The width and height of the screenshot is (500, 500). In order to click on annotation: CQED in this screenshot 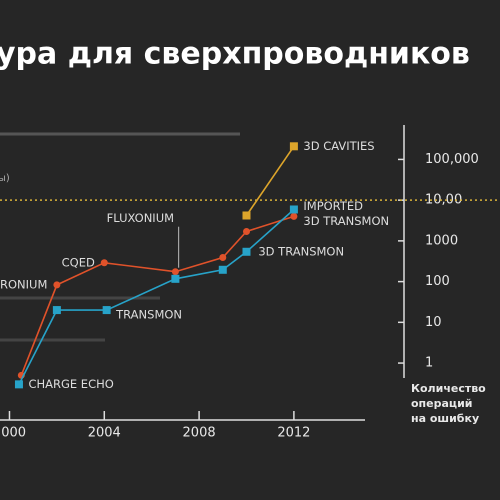, I will do `click(78, 262)`.